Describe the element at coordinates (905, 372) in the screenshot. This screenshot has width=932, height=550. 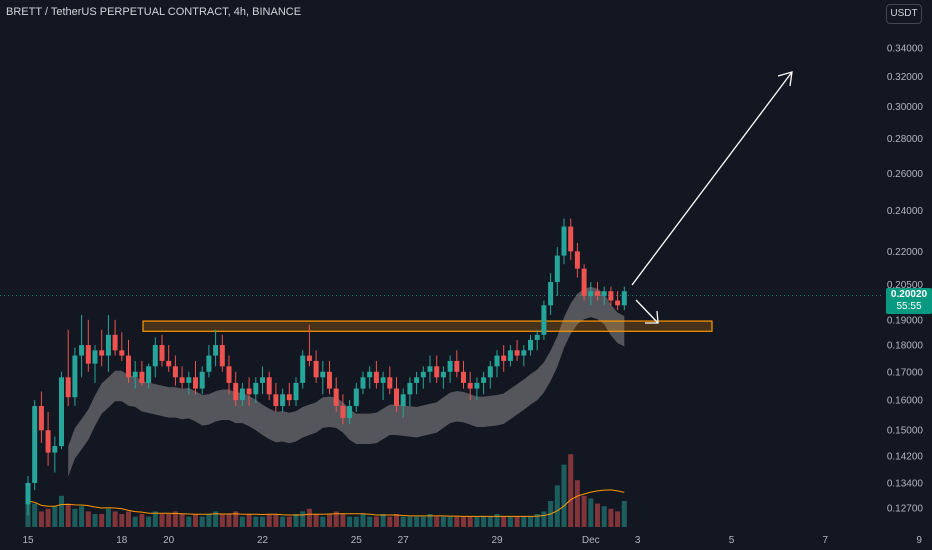
I see `price-tick-label: 0.17000` at that location.